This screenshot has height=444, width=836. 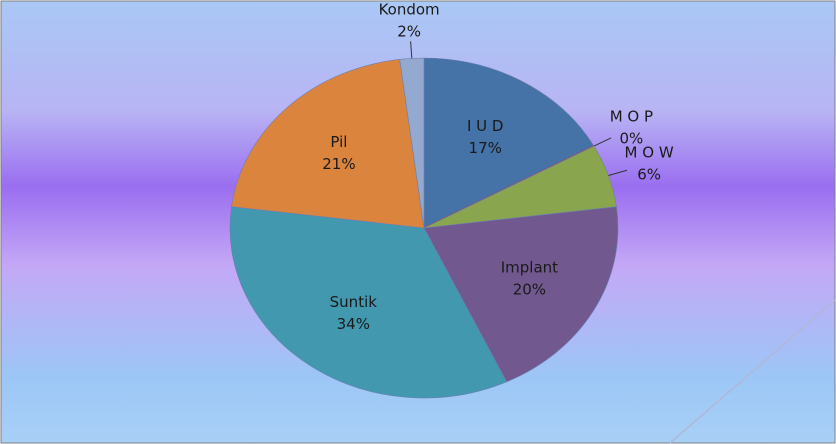 What do you see at coordinates (409, 10) in the screenshot?
I see `slice-label: Kondom` at bounding box center [409, 10].